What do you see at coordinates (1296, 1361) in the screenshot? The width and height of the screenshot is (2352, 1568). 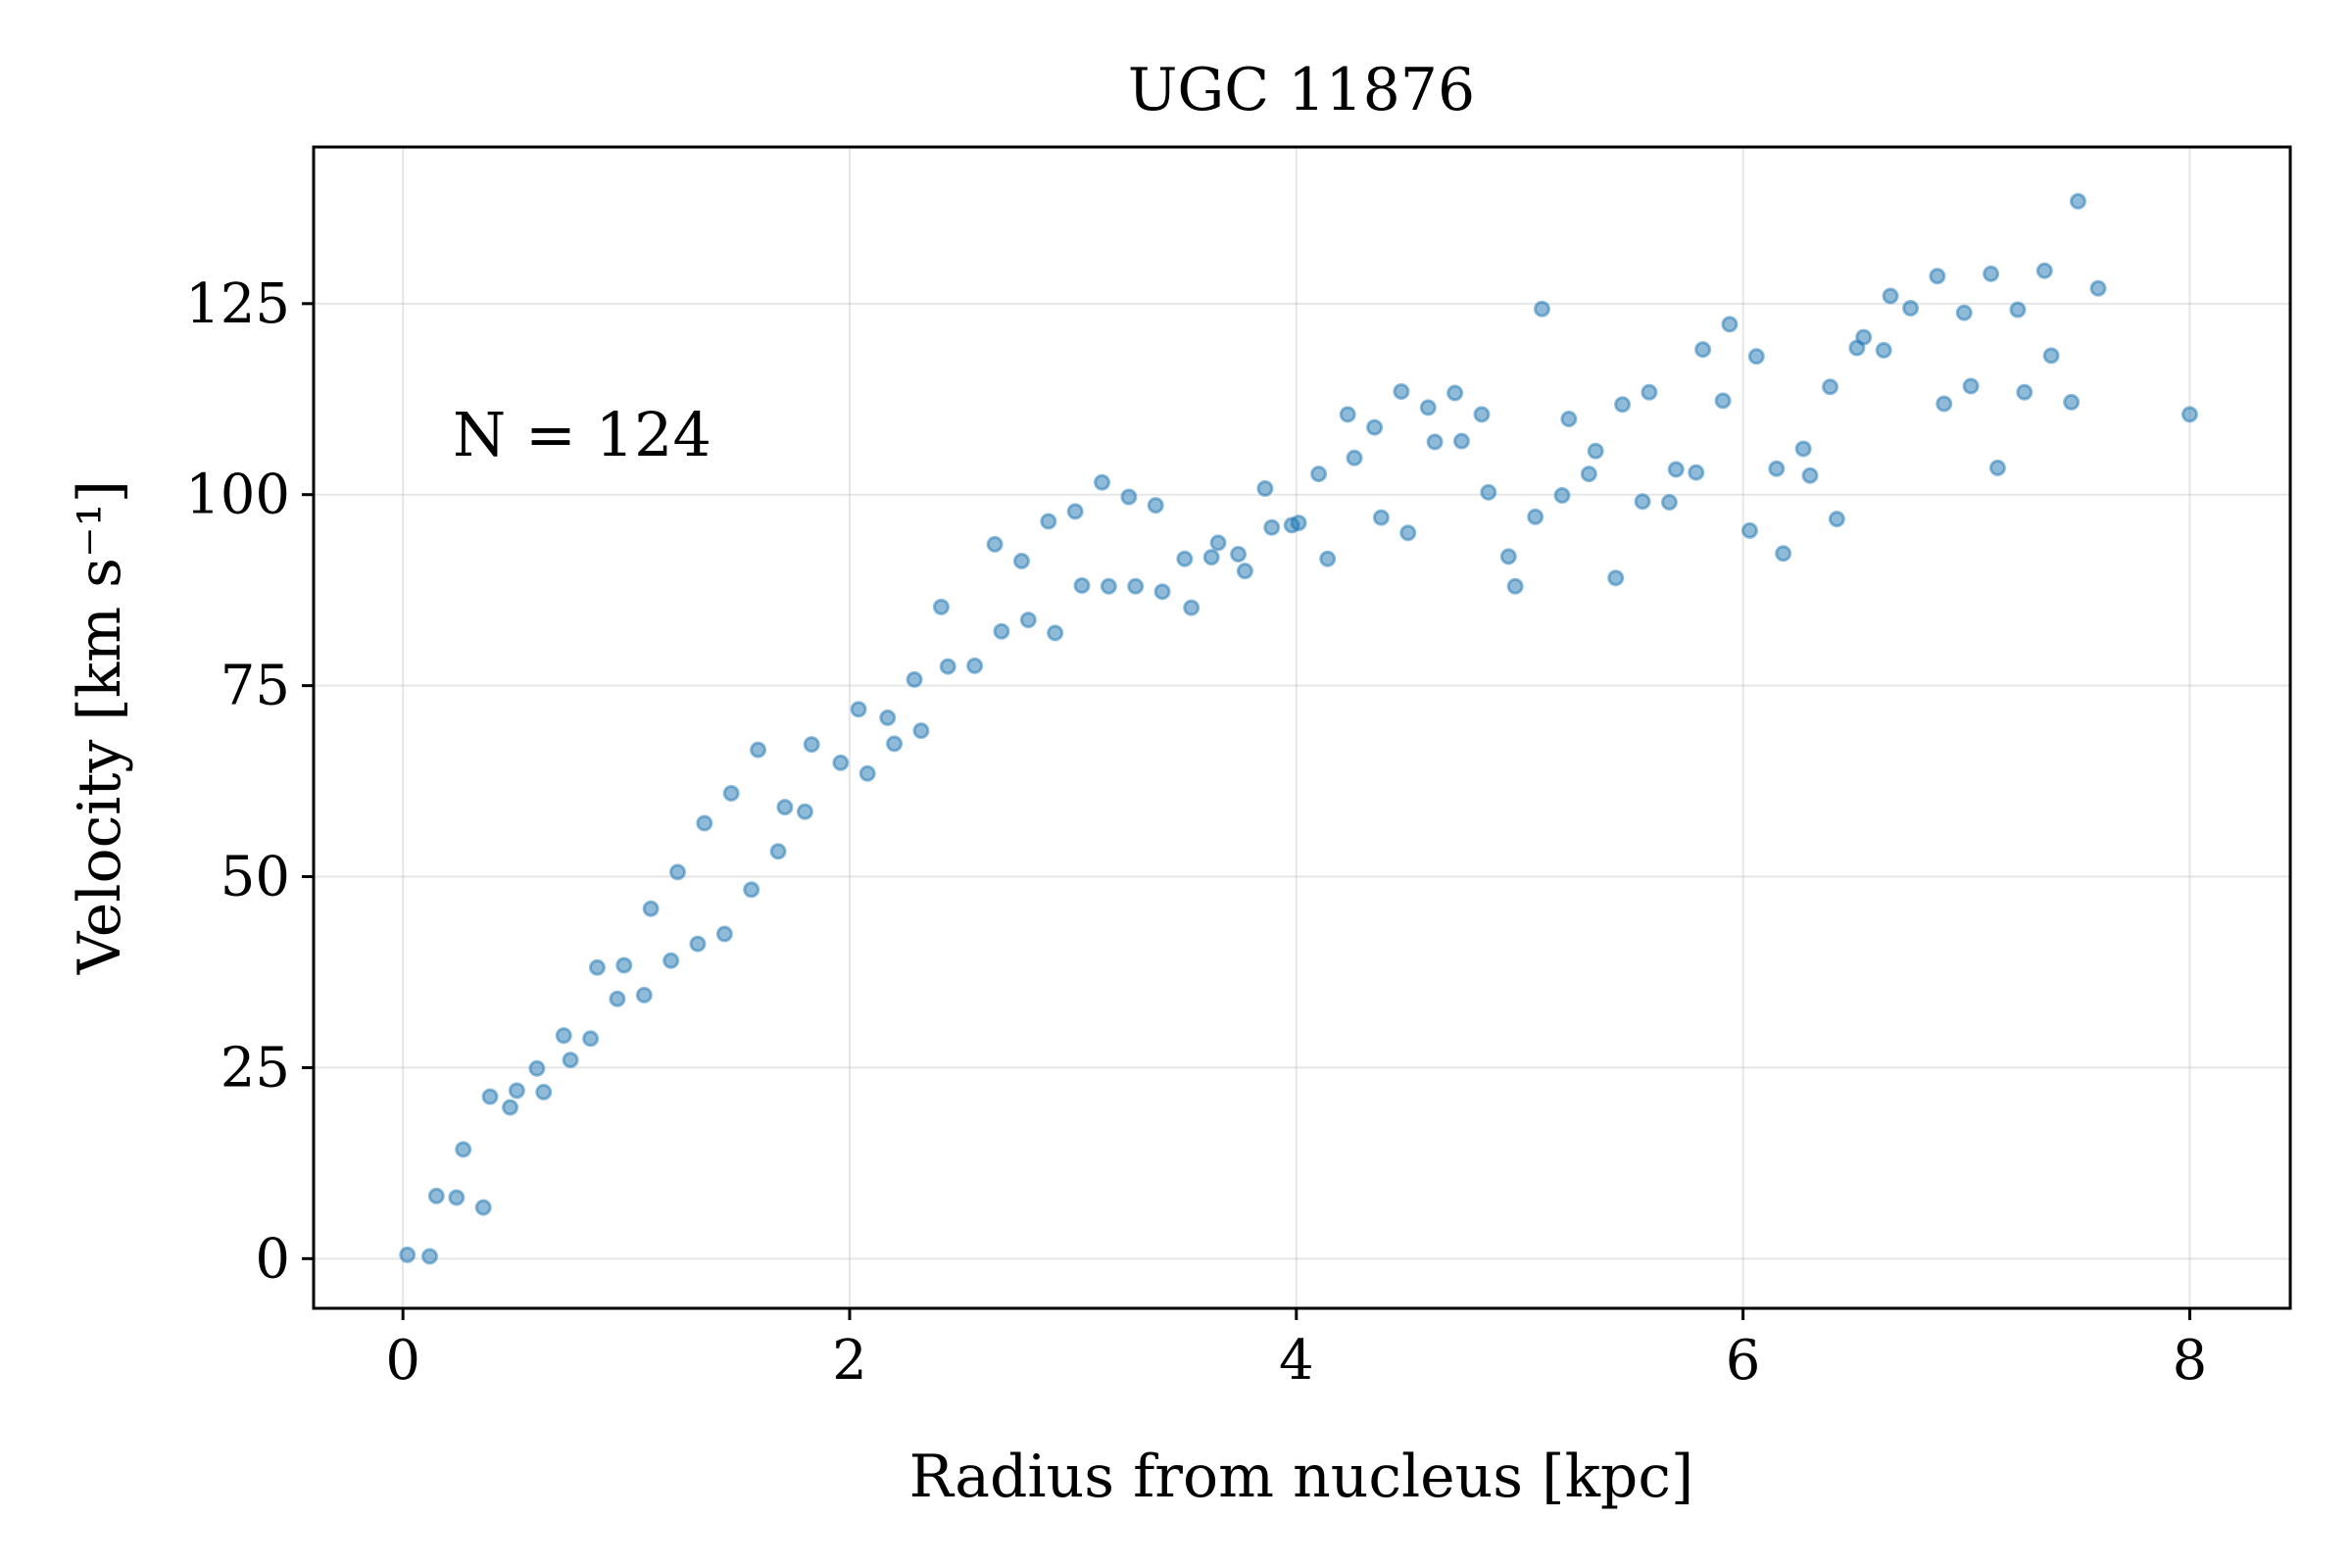 I see `x-tick-label: 4` at bounding box center [1296, 1361].